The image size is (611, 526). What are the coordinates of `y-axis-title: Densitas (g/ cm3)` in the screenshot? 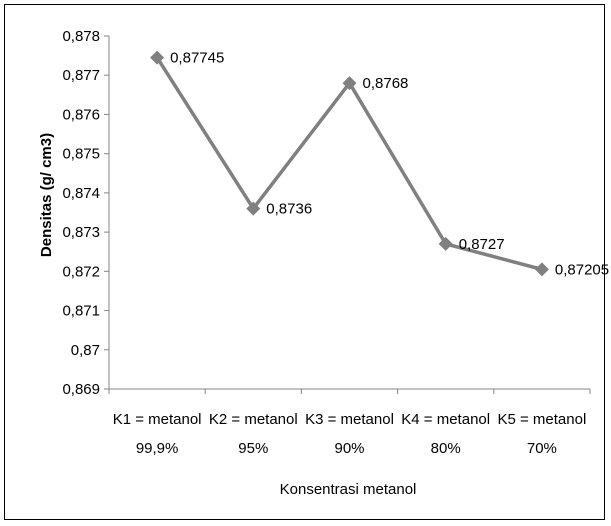 It's located at (46, 195).